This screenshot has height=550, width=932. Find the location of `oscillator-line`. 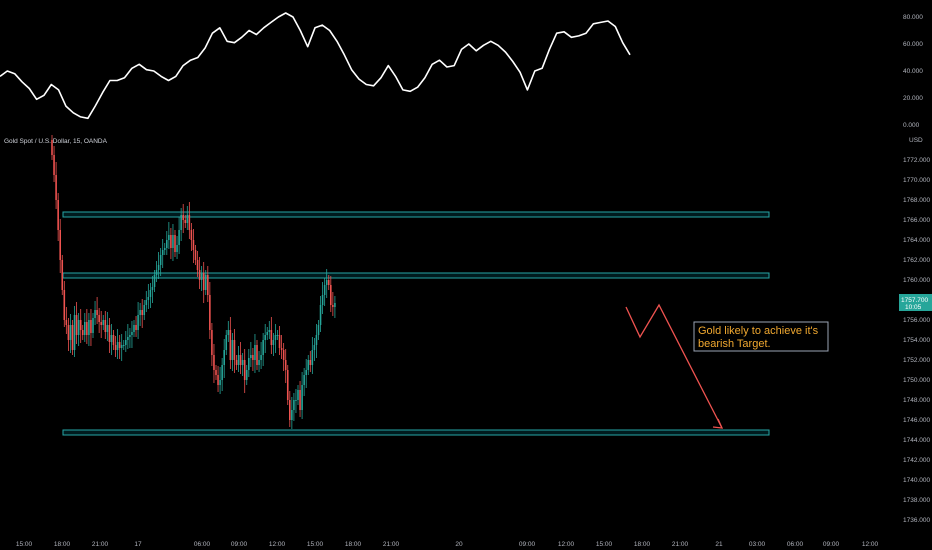

oscillator-line is located at coordinates (315, 66).